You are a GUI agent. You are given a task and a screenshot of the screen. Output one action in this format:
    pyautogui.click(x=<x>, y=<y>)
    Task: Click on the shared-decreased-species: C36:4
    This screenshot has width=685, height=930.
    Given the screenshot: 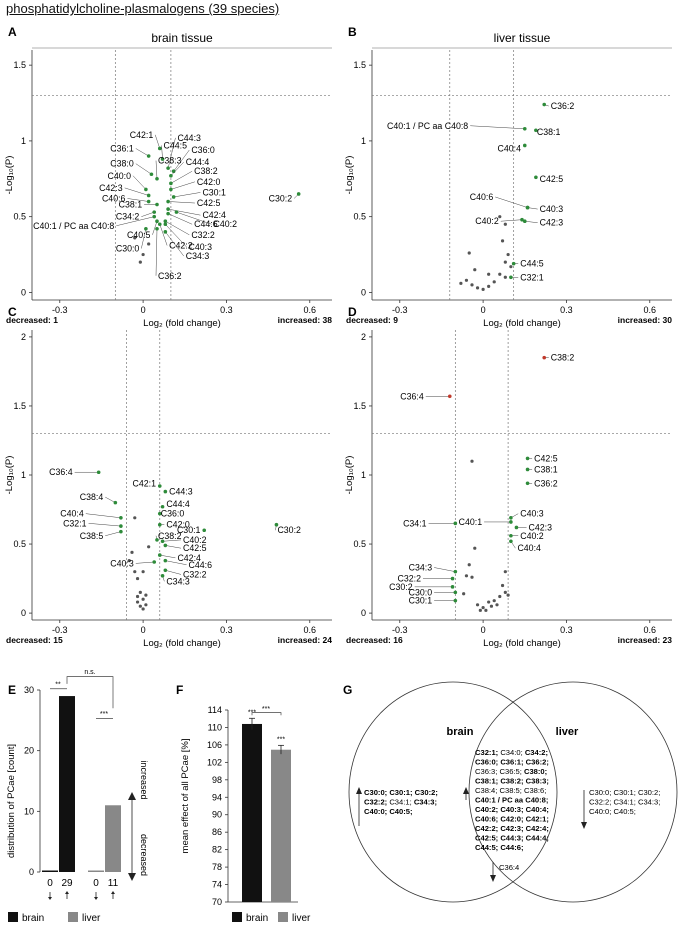 What is the action you would take?
    pyautogui.click(x=509, y=867)
    